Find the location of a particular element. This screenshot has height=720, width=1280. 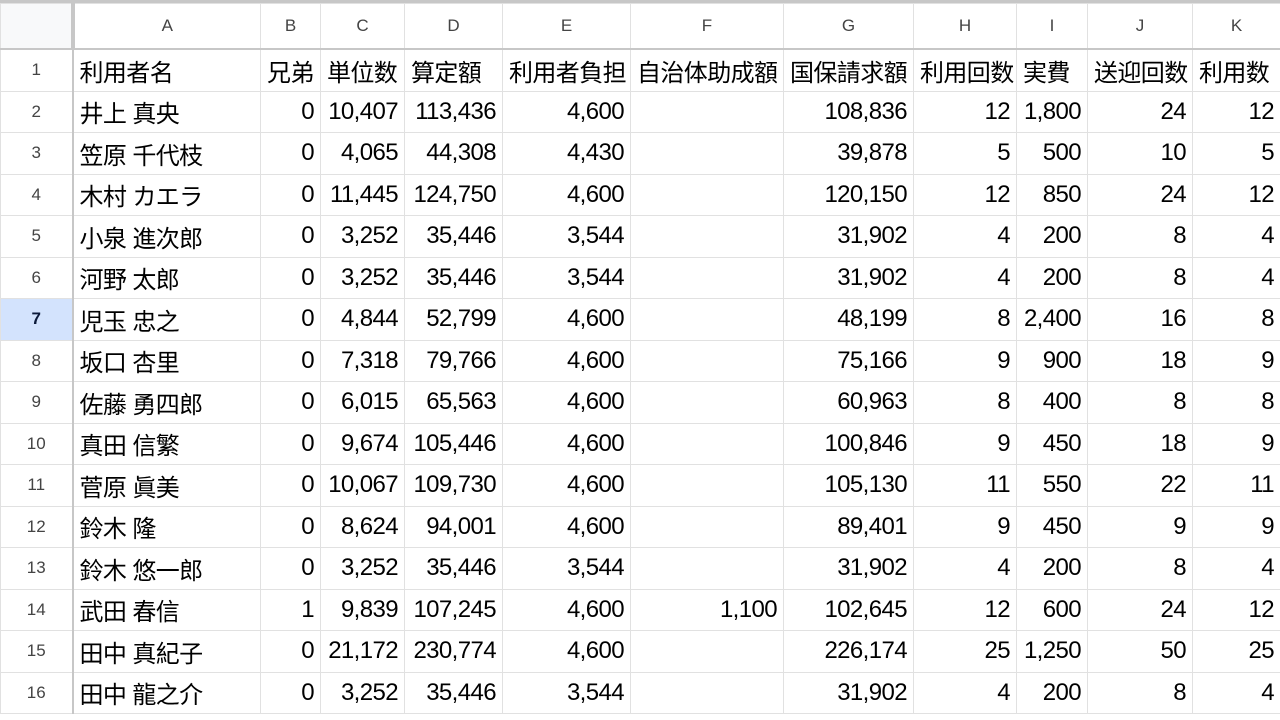

cell-K4: 12 is located at coordinates (1236, 194).